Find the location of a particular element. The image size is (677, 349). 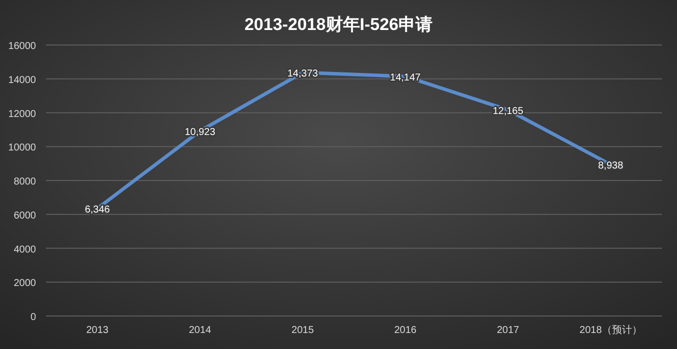

y-tick-label: 10000 is located at coordinates (22, 148).